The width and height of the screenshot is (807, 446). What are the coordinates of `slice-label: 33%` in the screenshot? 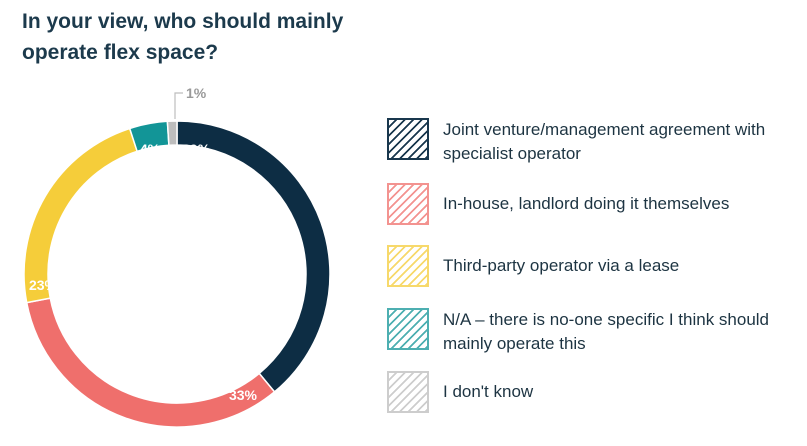 It's located at (243, 395).